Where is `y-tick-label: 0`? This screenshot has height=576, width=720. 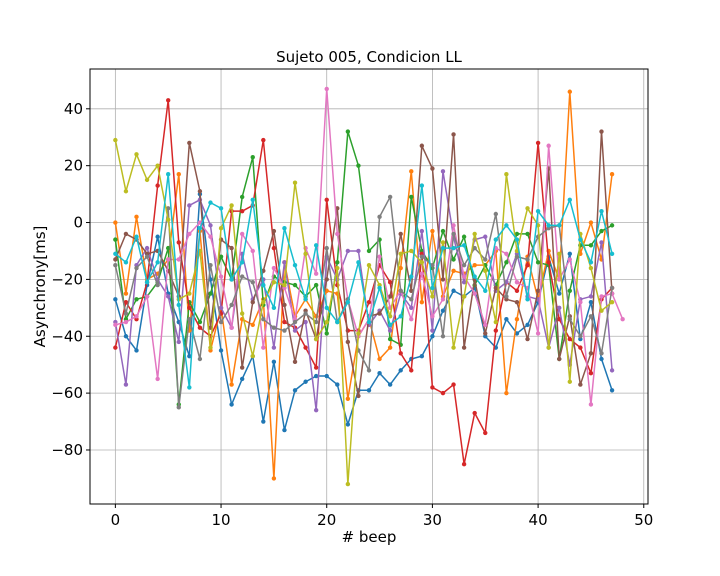
y-tick-label: 0 is located at coordinates (78, 223).